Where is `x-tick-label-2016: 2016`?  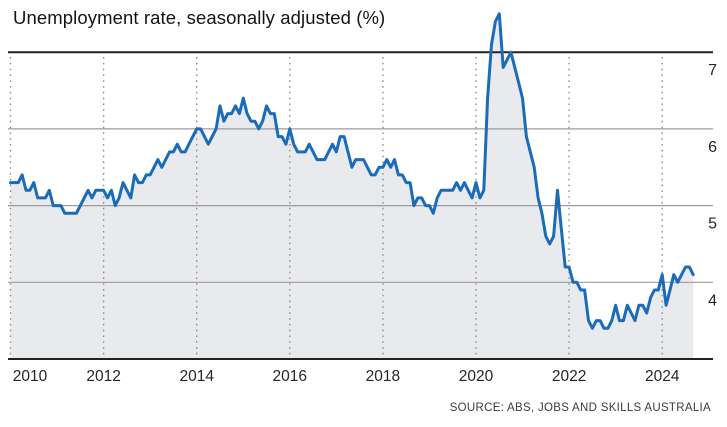 x-tick-label-2016: 2016 is located at coordinates (290, 376).